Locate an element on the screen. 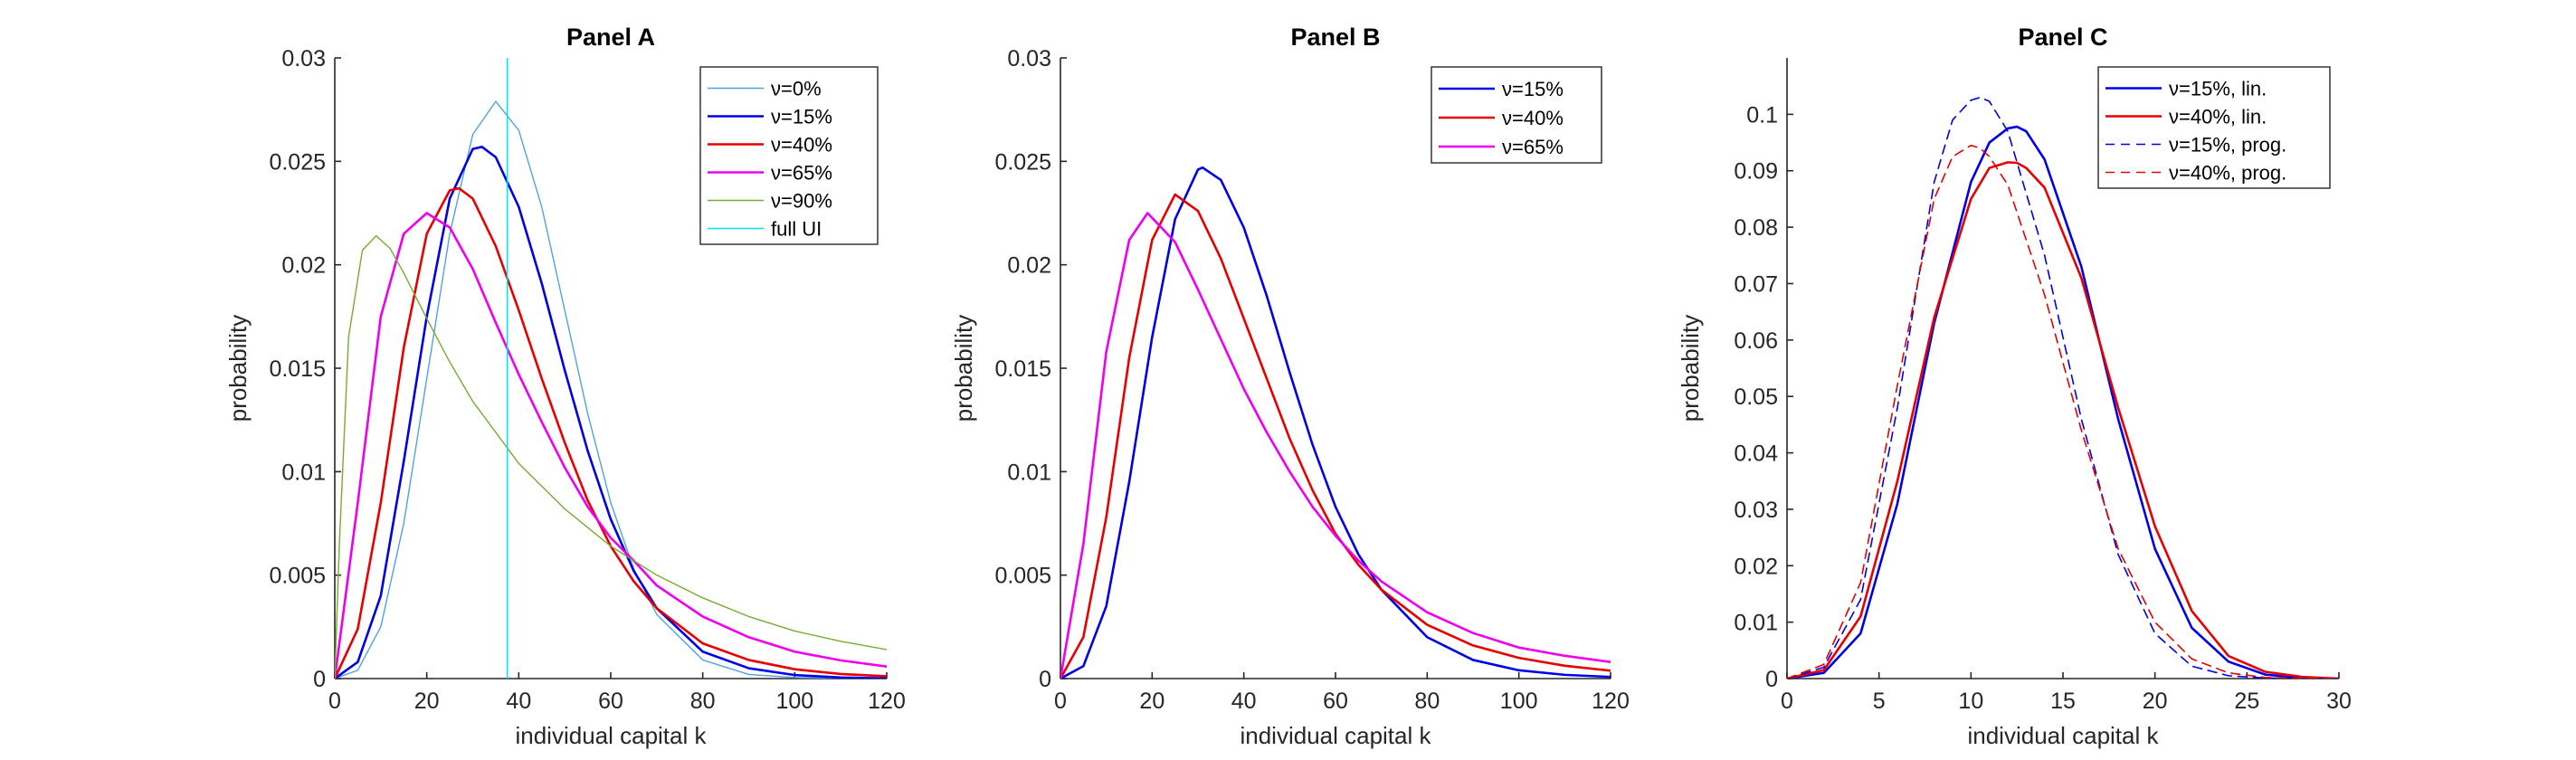  legend-label: ν=15%, lin. is located at coordinates (2218, 89).